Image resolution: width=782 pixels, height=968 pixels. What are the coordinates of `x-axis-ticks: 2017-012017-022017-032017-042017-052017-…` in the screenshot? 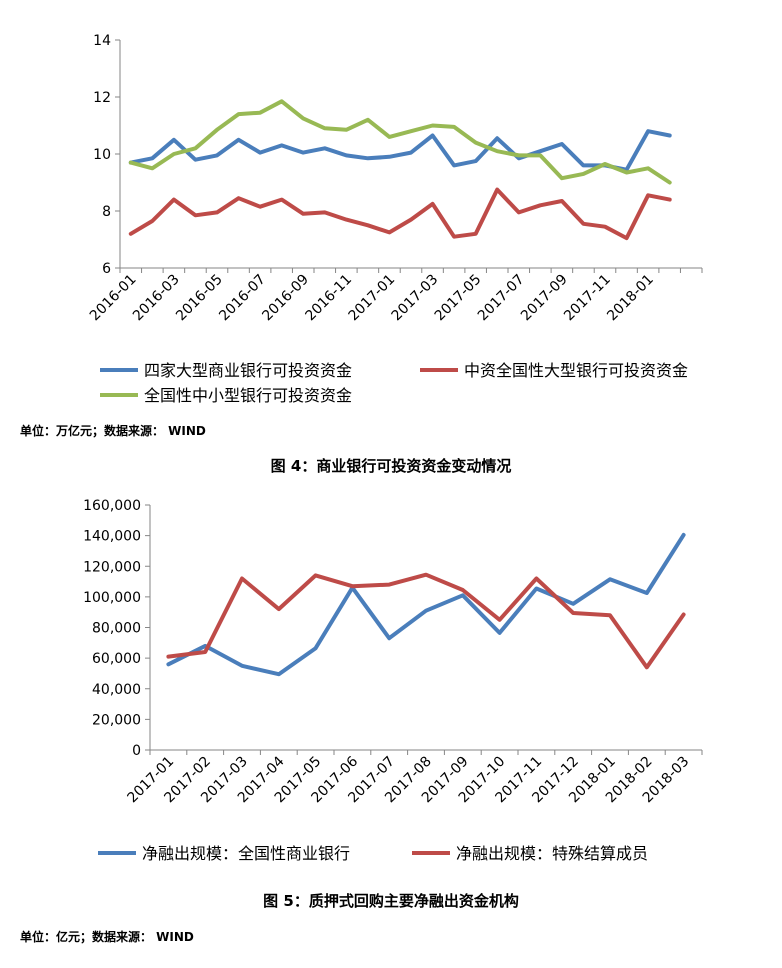 It's located at (414, 778).